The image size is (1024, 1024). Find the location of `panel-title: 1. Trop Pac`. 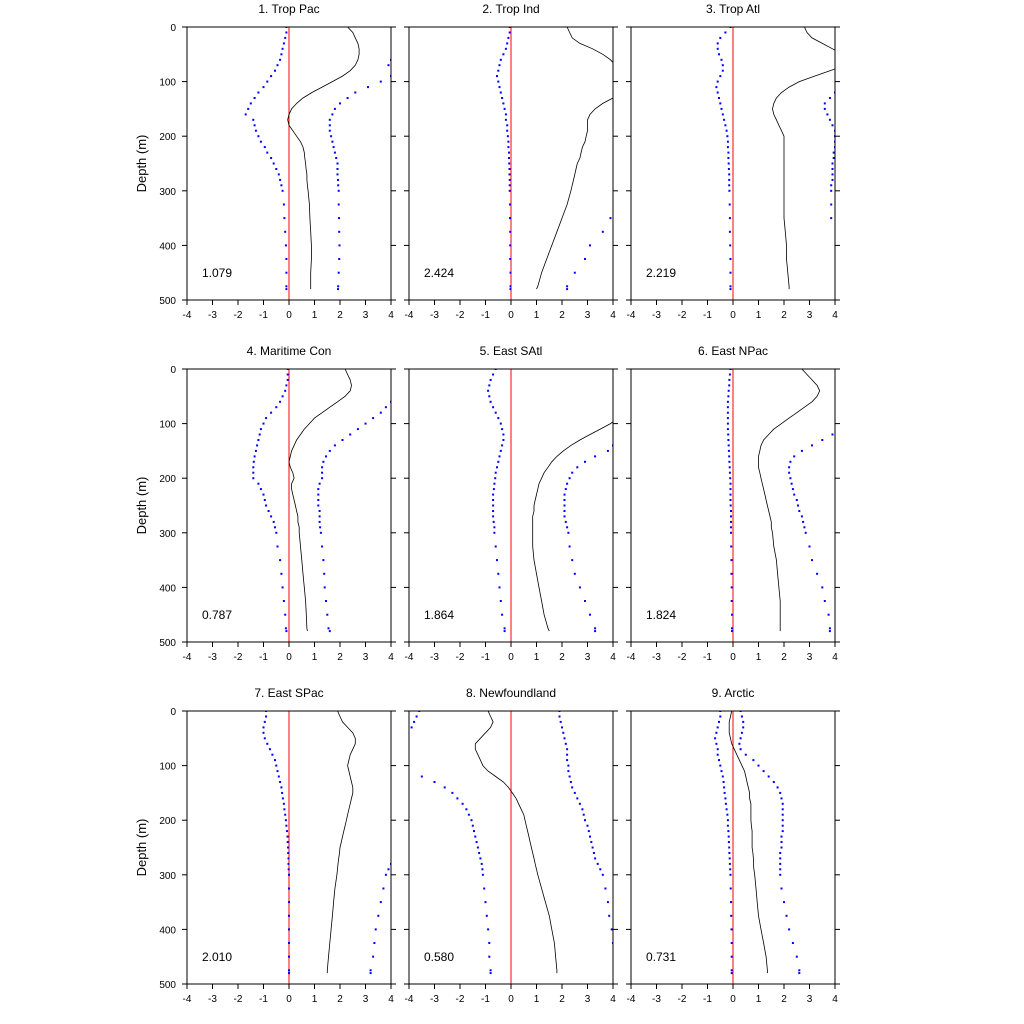

panel-title: 1. Trop Pac is located at coordinates (288, 9).